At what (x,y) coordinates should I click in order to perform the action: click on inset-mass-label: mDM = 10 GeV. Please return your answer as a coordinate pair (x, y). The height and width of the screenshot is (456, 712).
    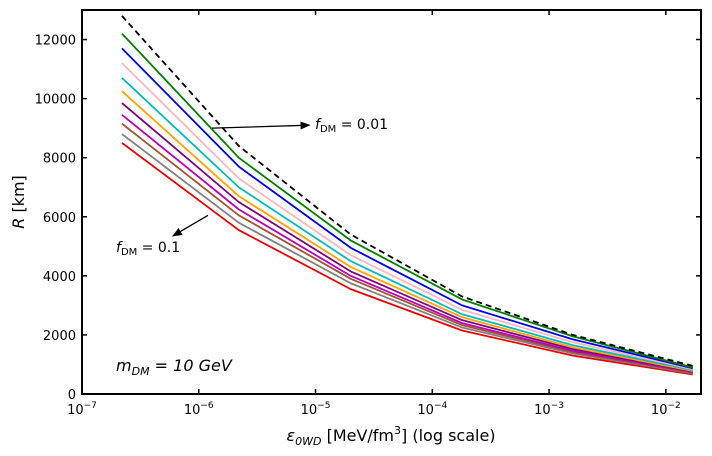
    Looking at the image, I should click on (174, 367).